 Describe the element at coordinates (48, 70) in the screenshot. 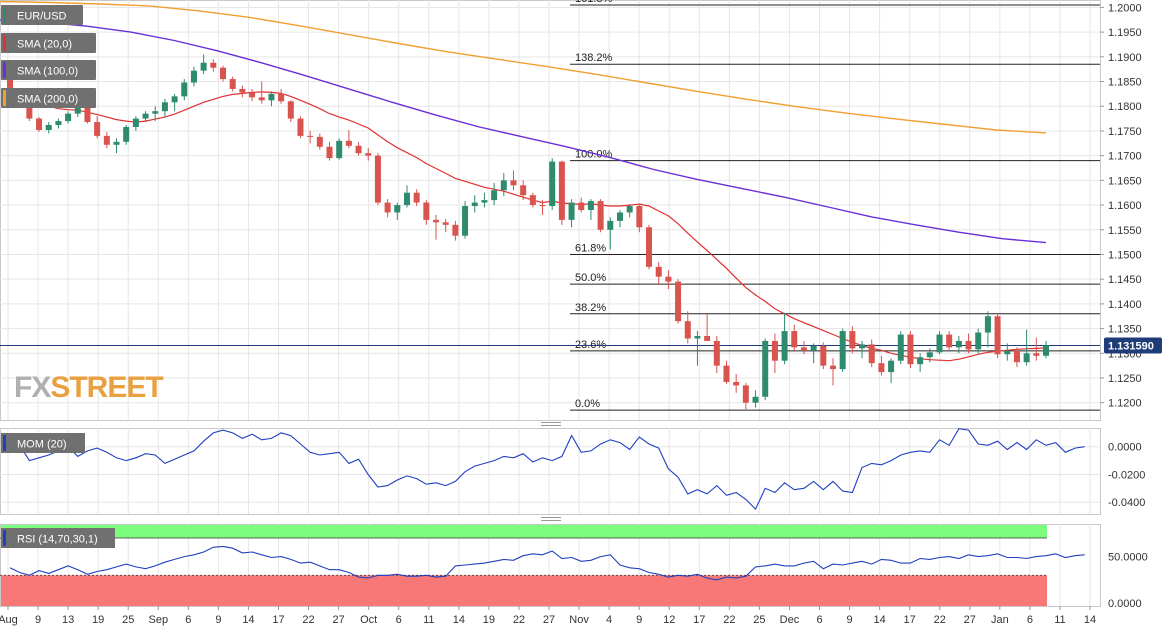

I see `legend-item: SMA (100,0)` at that location.